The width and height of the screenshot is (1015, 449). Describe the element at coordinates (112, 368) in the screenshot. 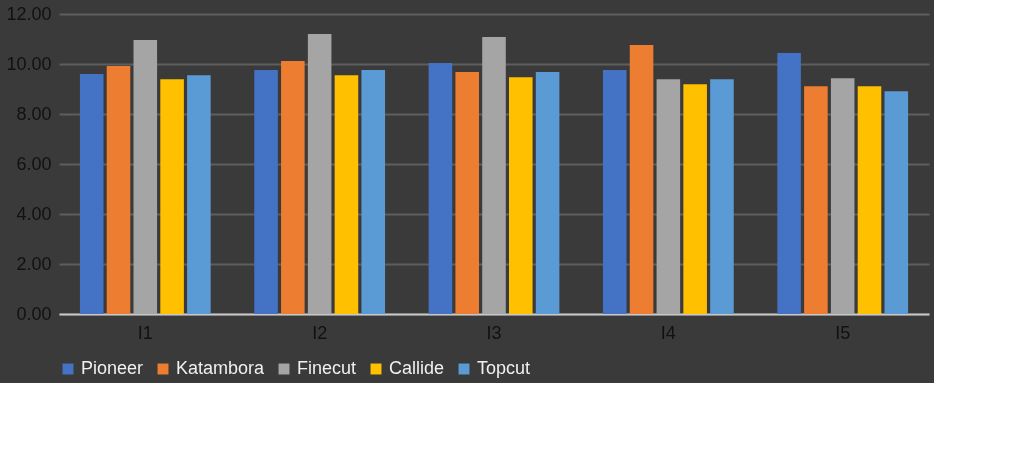

I see `legend-label: Pioneer` at that location.